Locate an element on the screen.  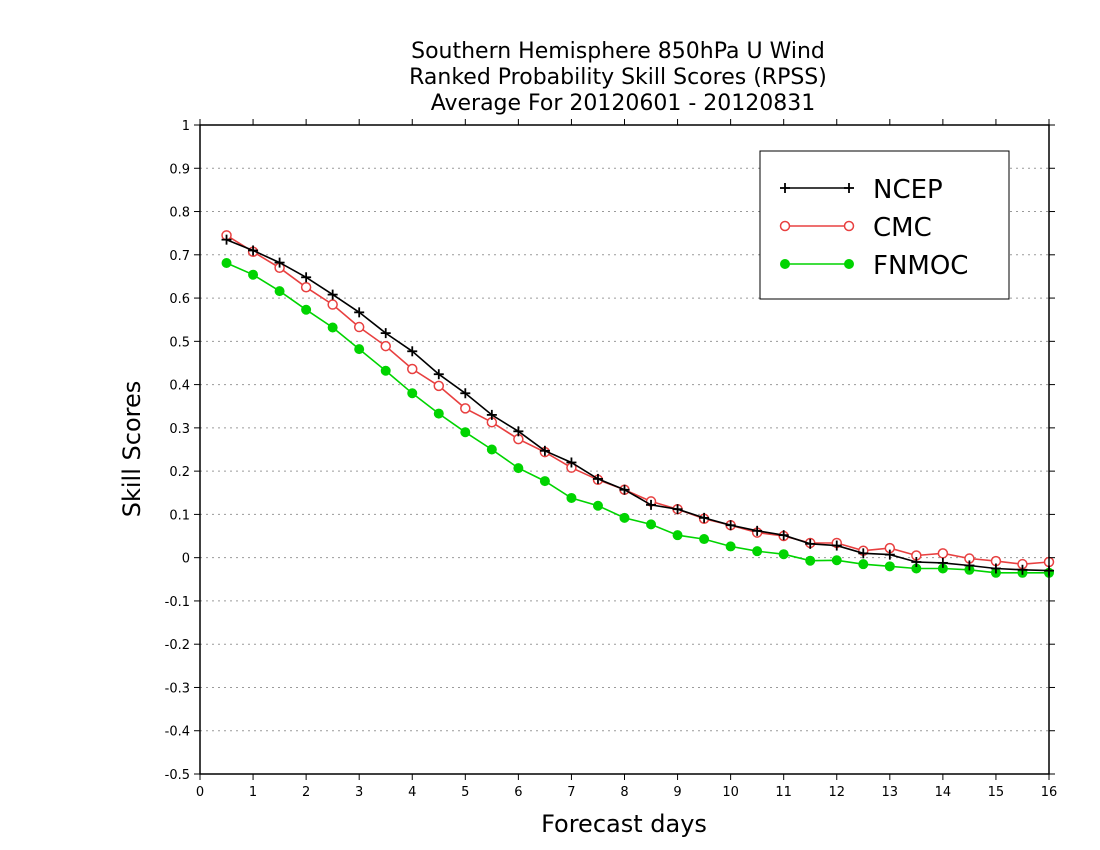
x-tick-label: 11 is located at coordinates (783, 792).